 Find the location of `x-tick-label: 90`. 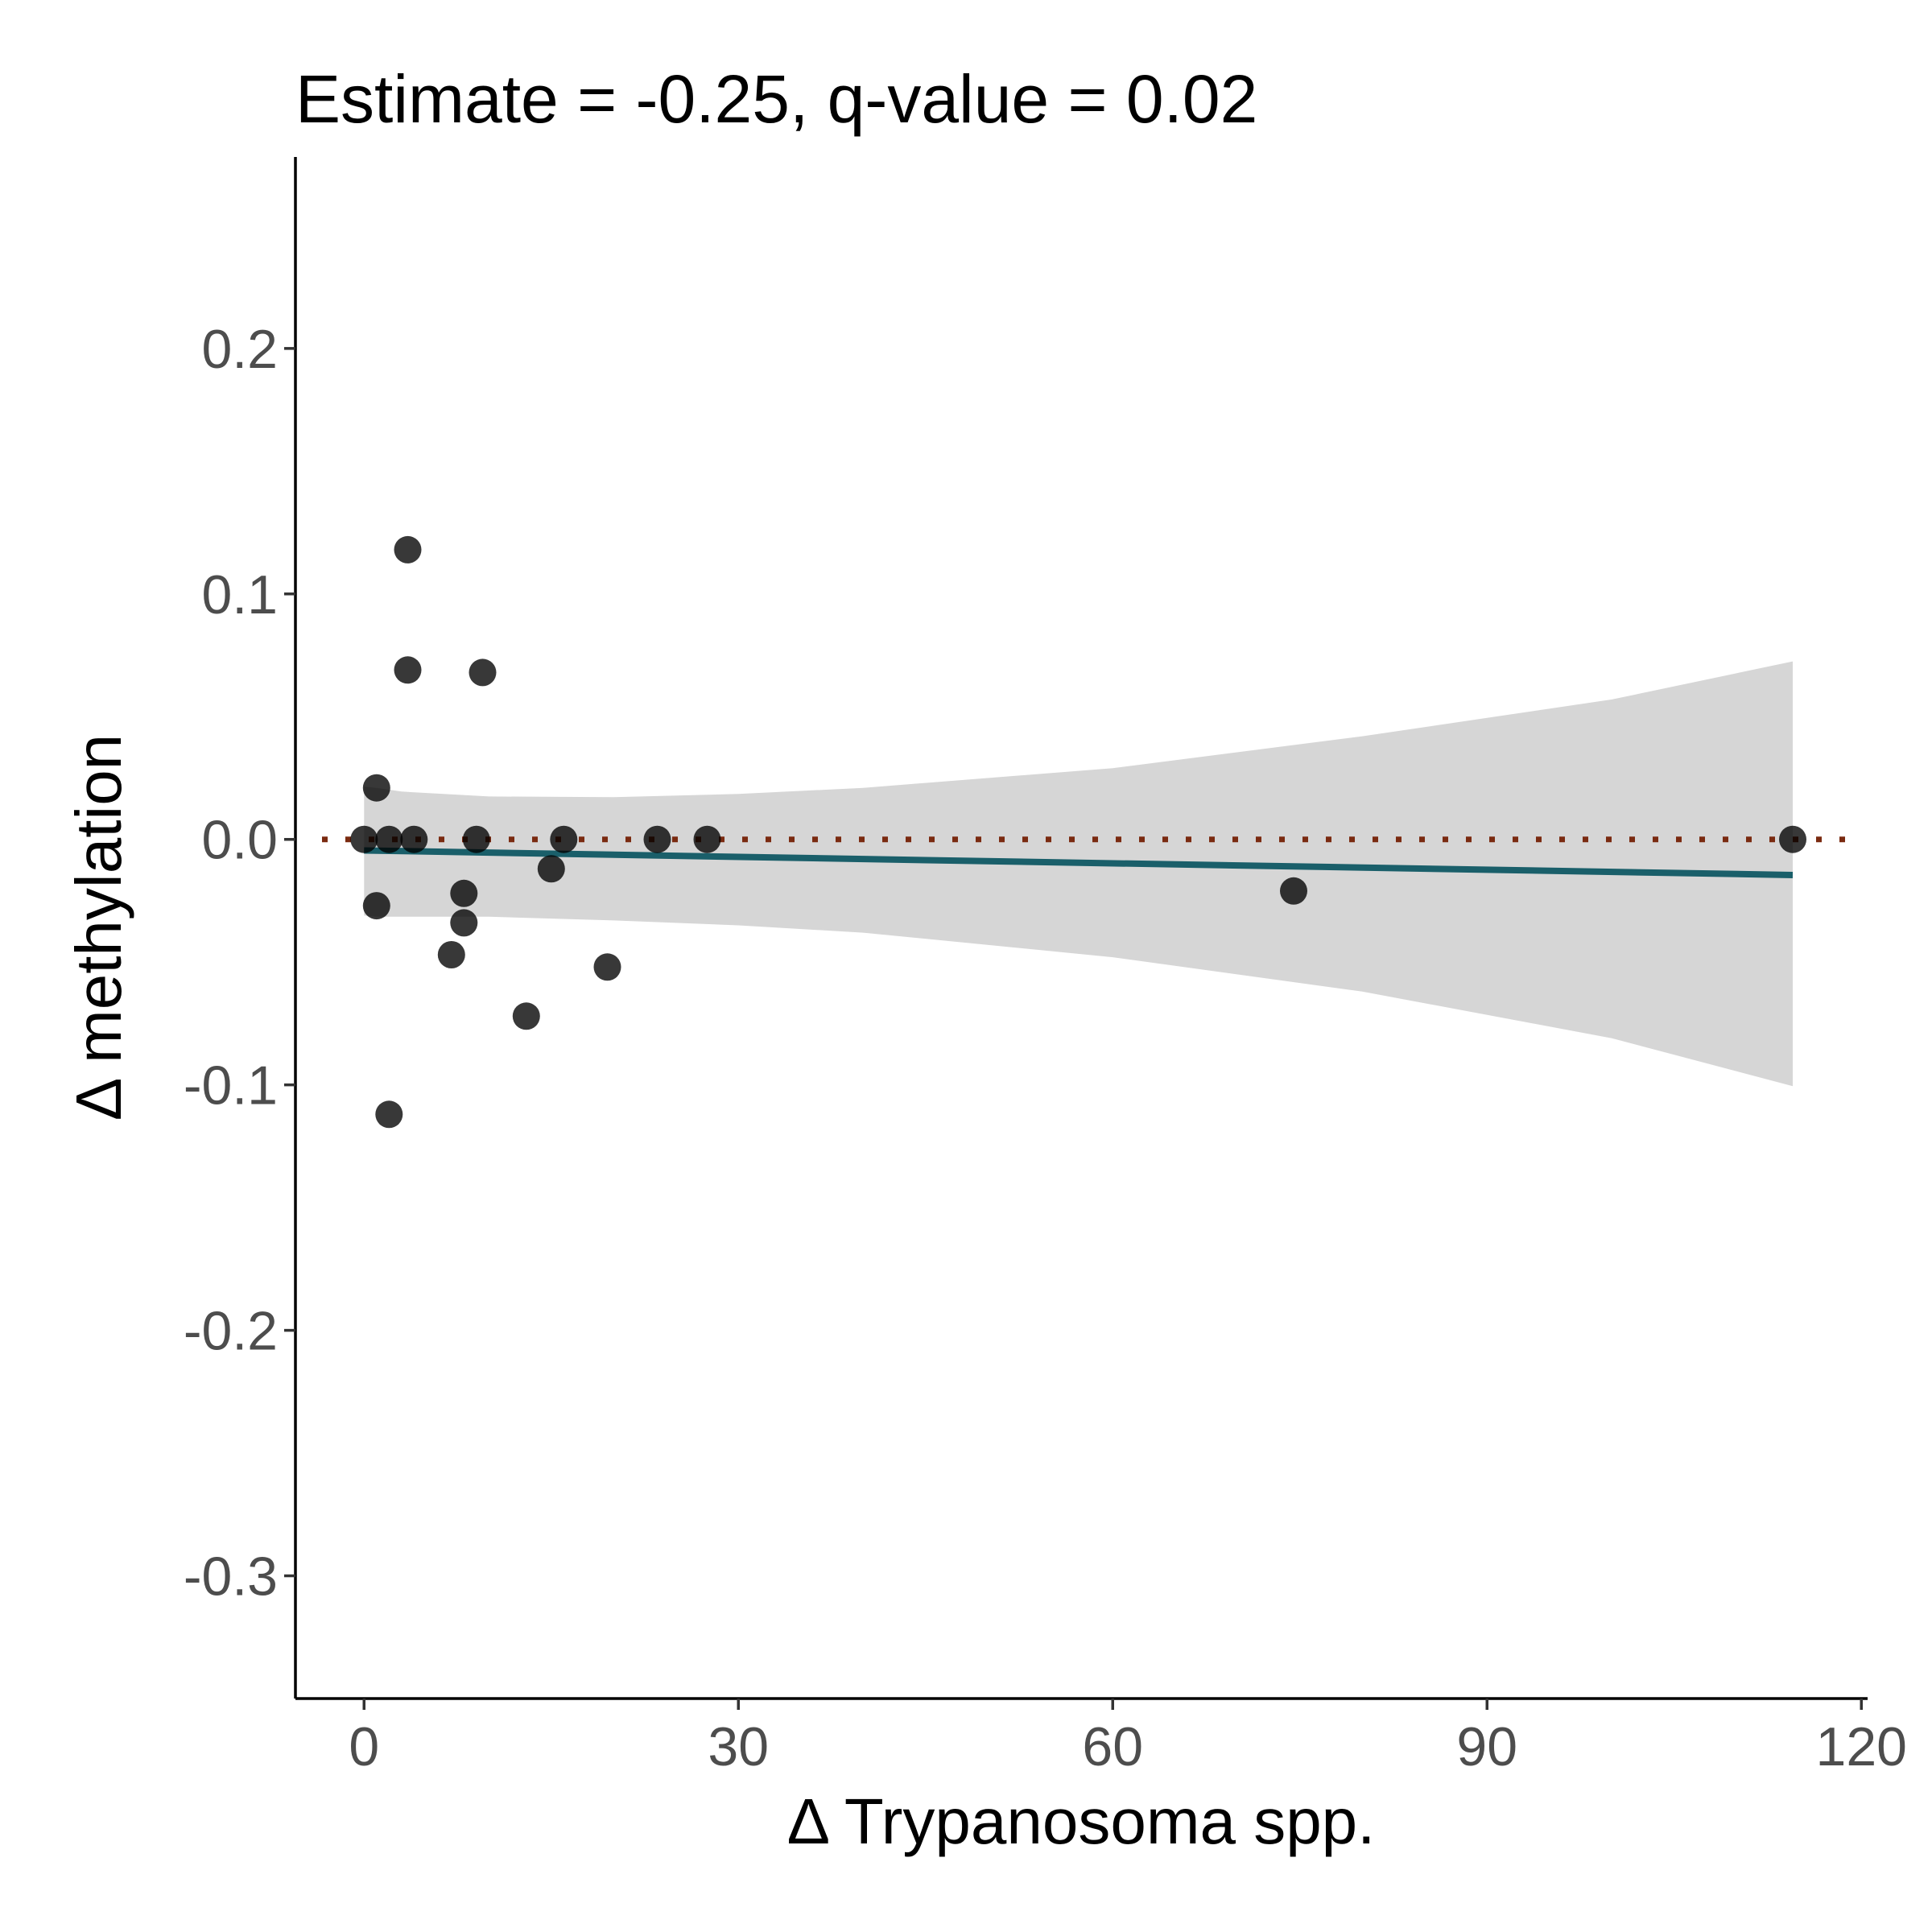

x-tick-label: 90 is located at coordinates (1486, 1746).